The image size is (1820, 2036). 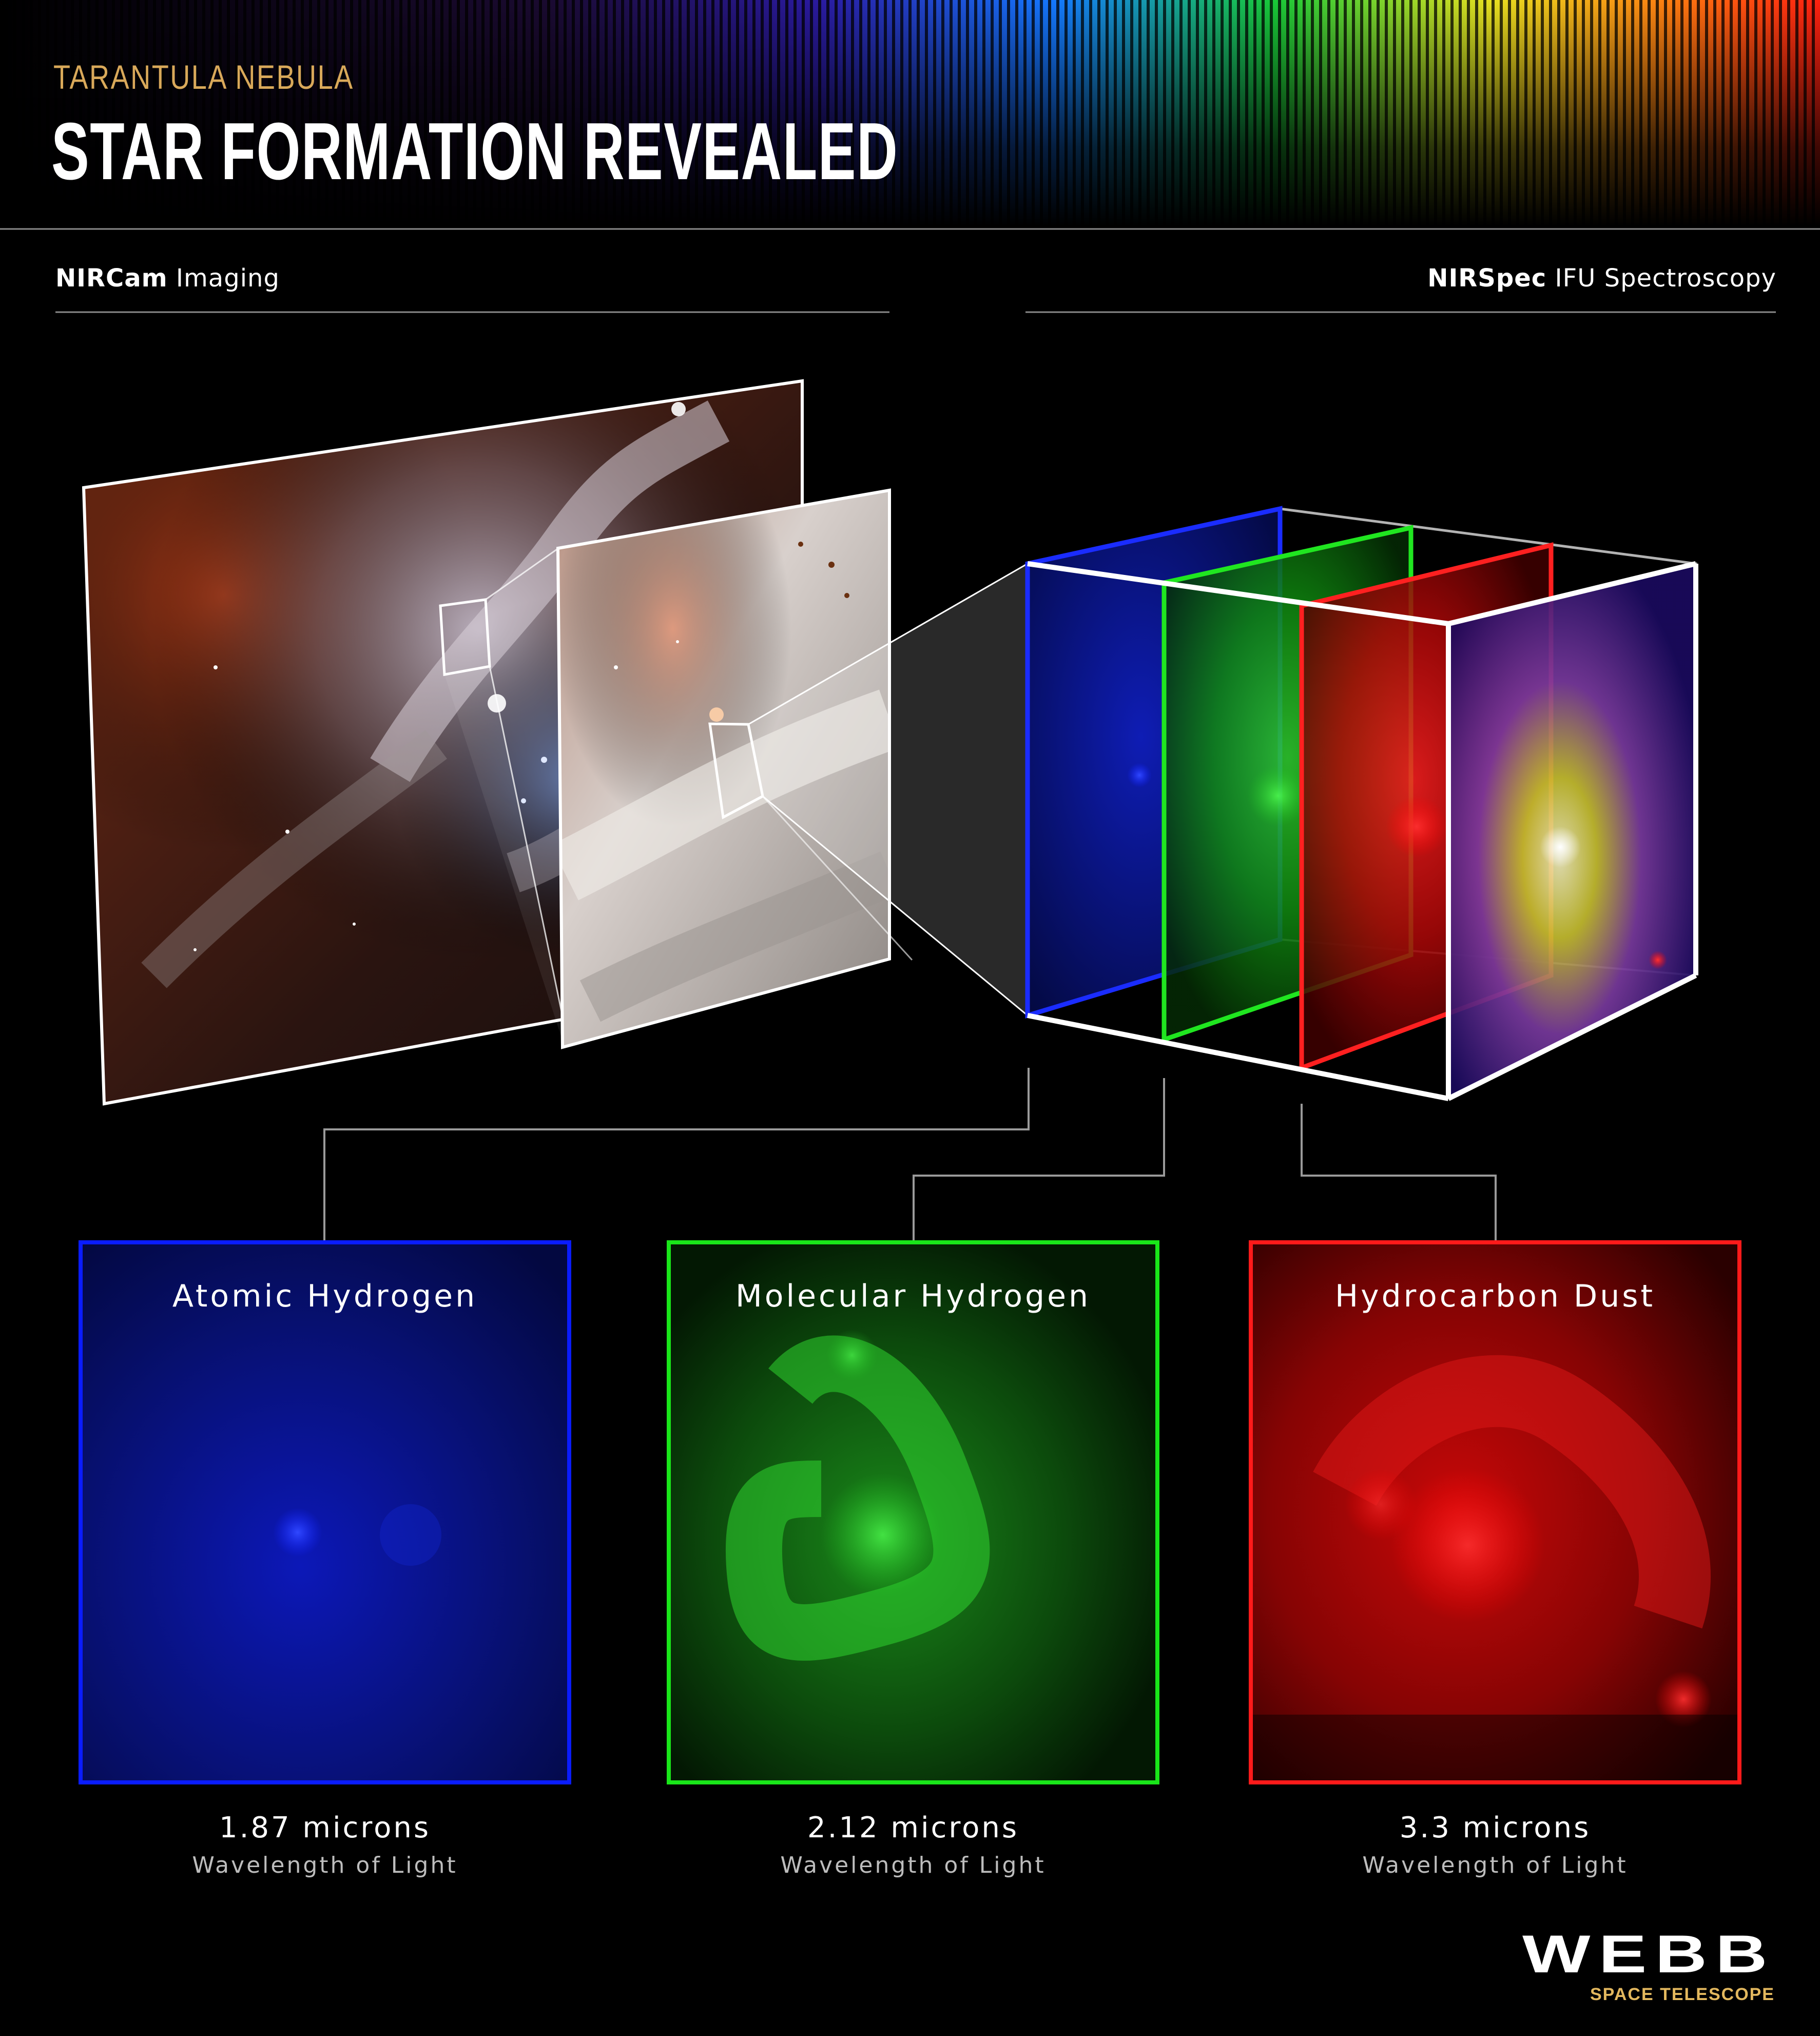 I want to click on panel-title-hydrocarbon-dust: Hydrocarbon Dust, so click(x=1495, y=1296).